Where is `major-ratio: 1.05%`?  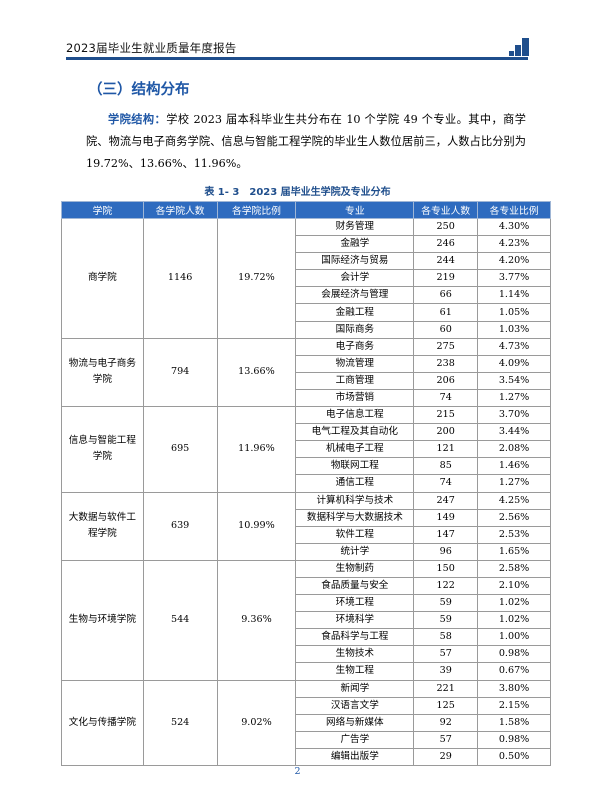 major-ratio: 1.05% is located at coordinates (514, 312).